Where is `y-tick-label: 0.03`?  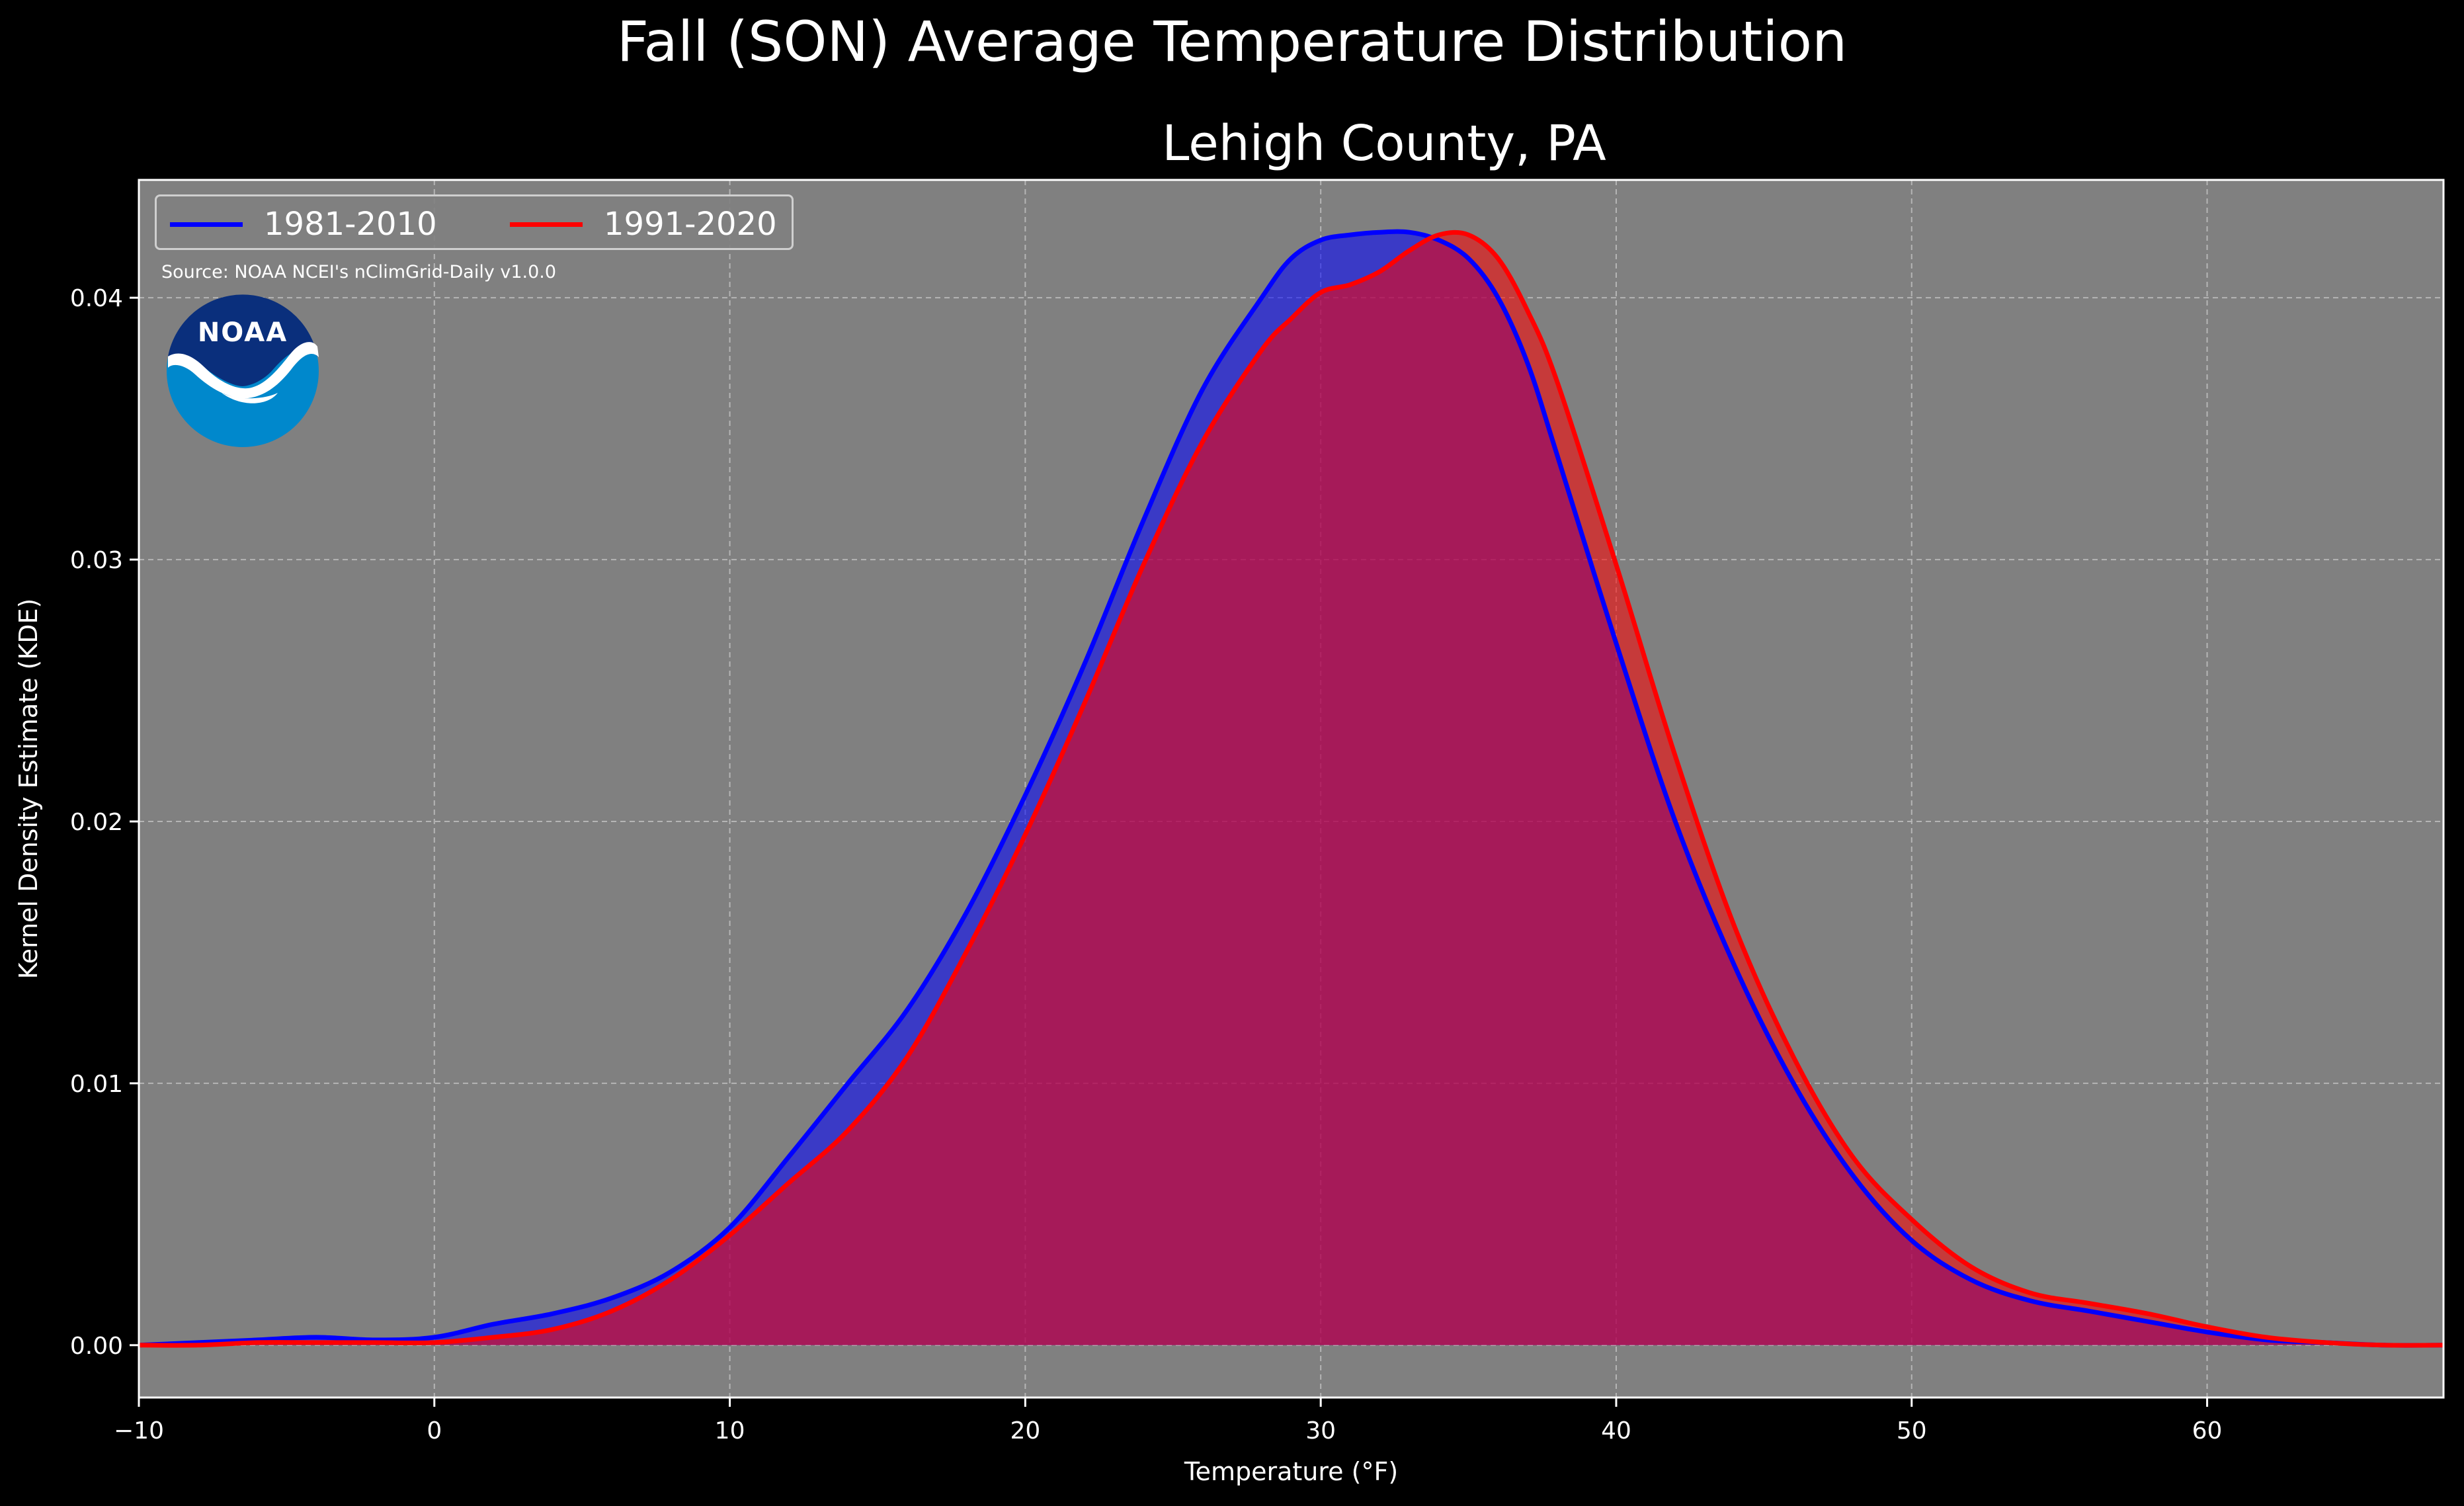
y-tick-label: 0.03 is located at coordinates (97, 560).